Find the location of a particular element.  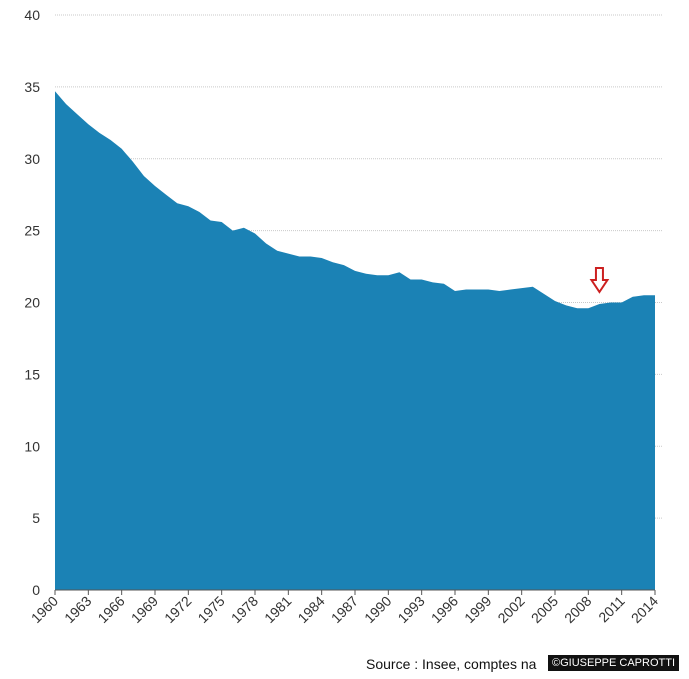

x-tick-label: 1963 is located at coordinates (77, 609).